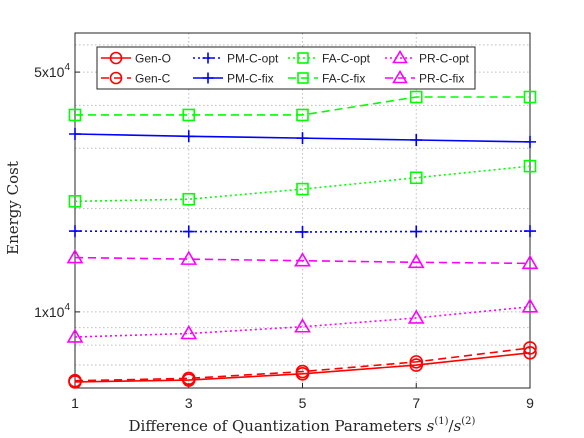  What do you see at coordinates (530, 403) in the screenshot?
I see `x-tick-label: 9` at bounding box center [530, 403].